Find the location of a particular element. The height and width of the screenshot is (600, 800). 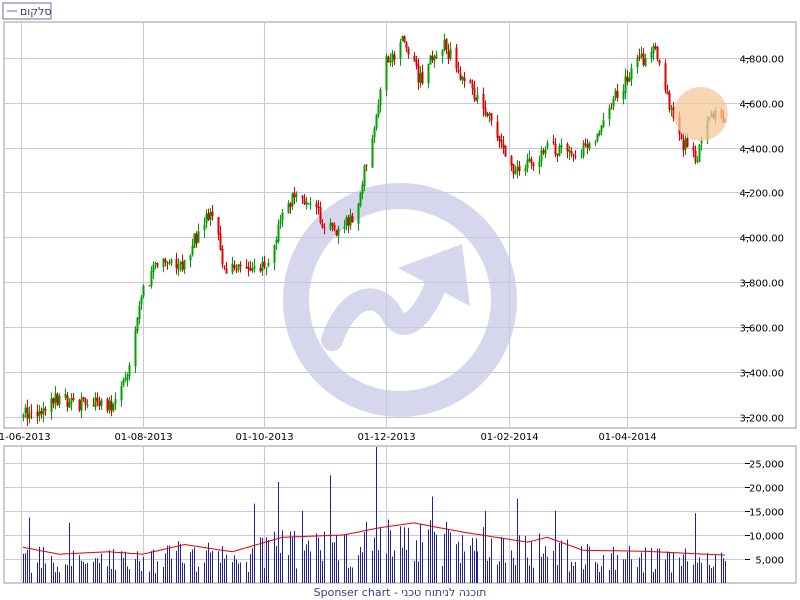

volume-axis: 5,000 10,000 15,000 20,000 25,000 is located at coordinates (764, 513).